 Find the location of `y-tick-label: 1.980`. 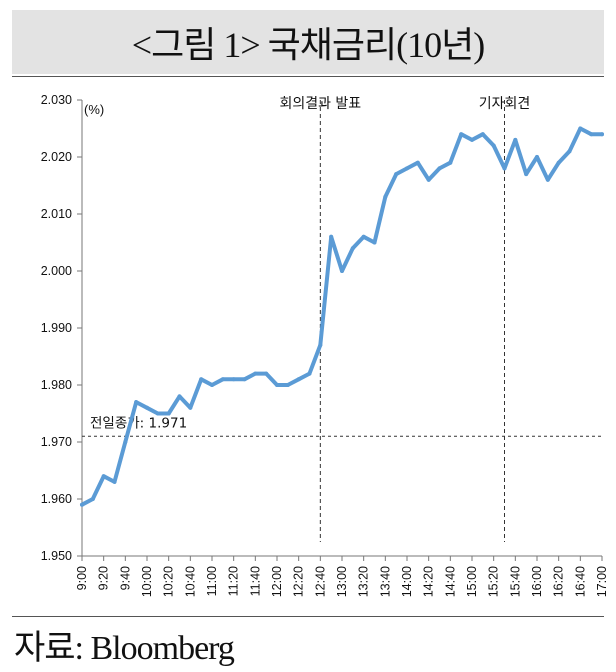

y-tick-label: 1.980 is located at coordinates (56, 385).